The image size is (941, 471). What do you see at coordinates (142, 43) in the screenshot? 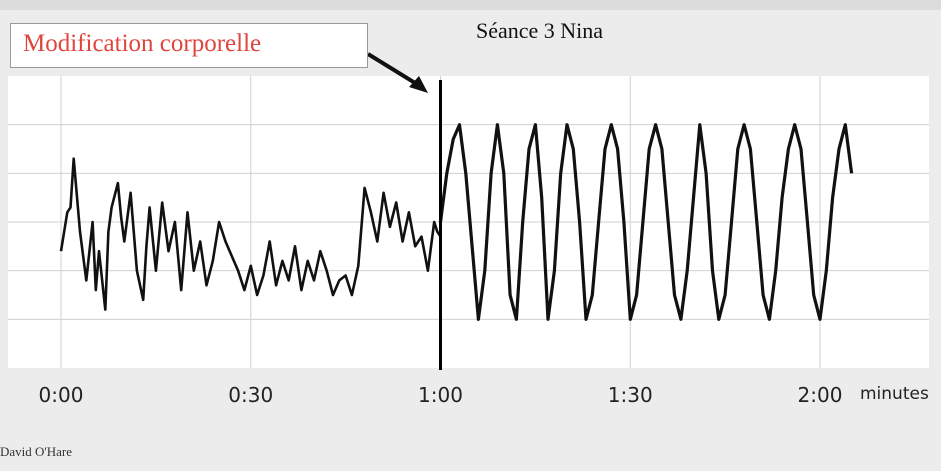
I see `annotation-label: Modification corporelle` at bounding box center [142, 43].